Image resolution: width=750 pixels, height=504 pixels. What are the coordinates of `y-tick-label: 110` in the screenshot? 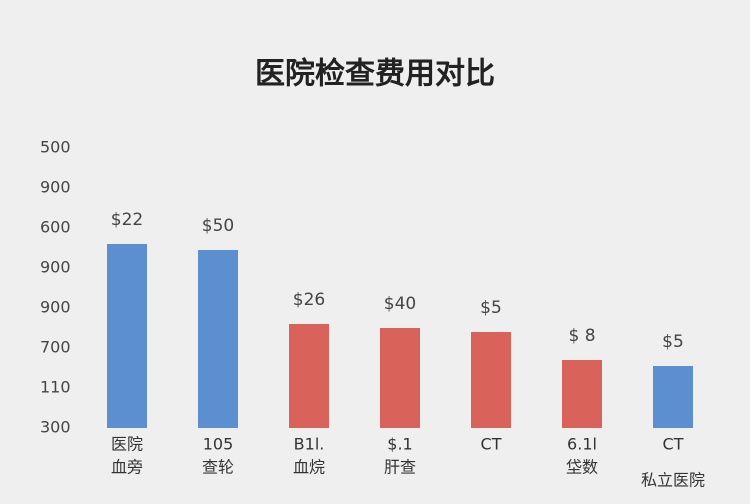 It's located at (55, 387).